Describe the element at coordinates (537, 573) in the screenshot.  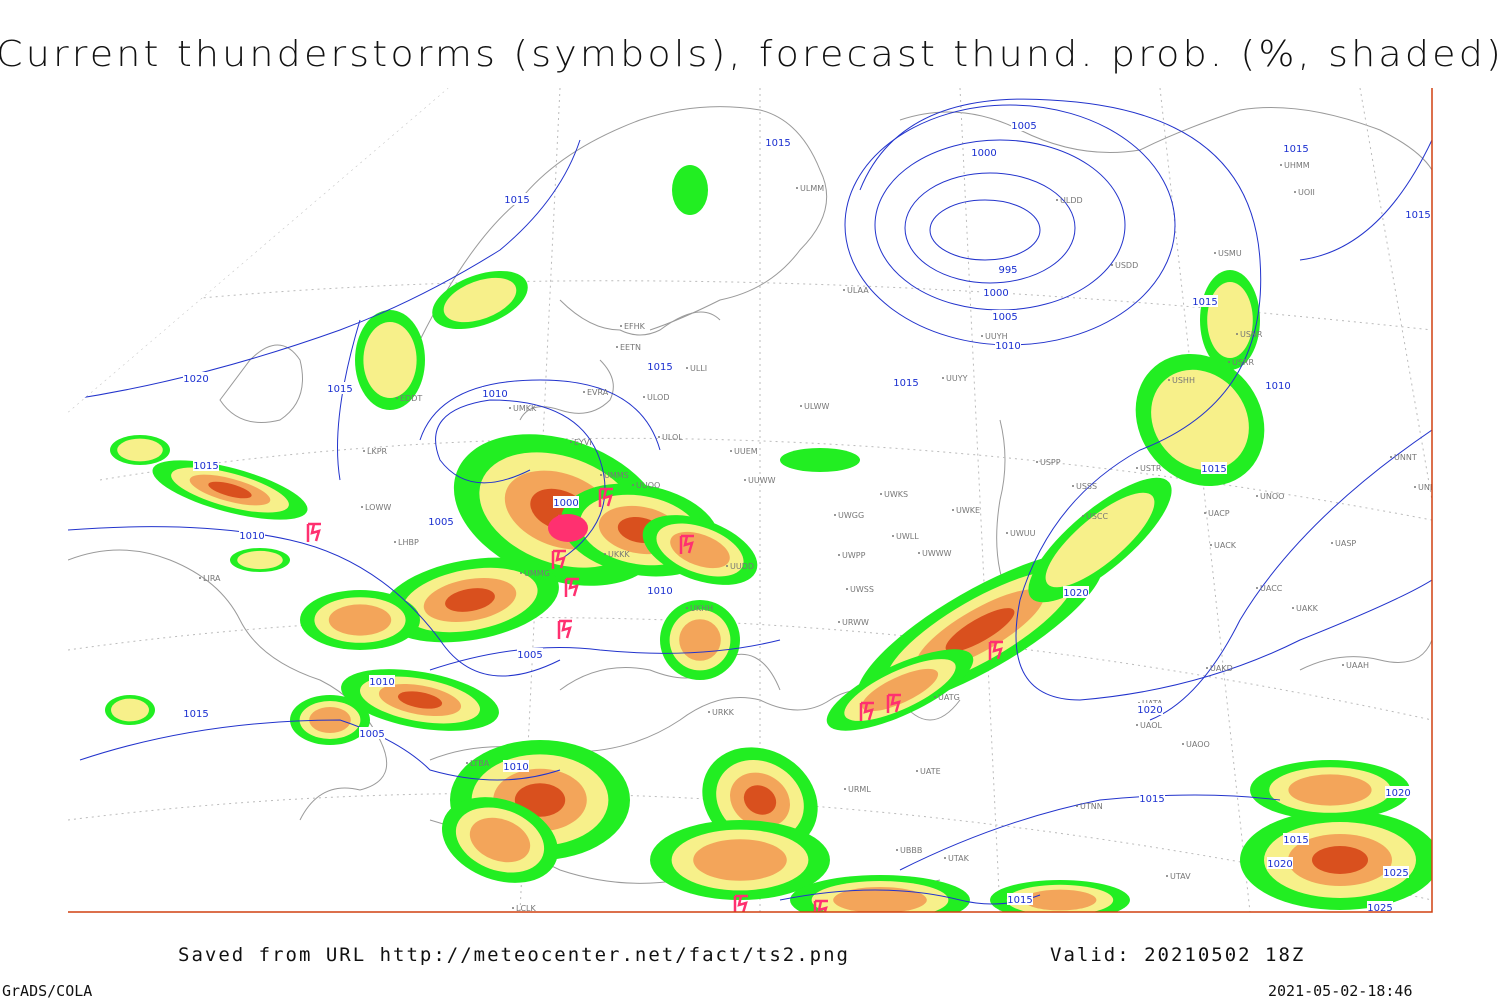
I see `station-label: UMMG` at that location.